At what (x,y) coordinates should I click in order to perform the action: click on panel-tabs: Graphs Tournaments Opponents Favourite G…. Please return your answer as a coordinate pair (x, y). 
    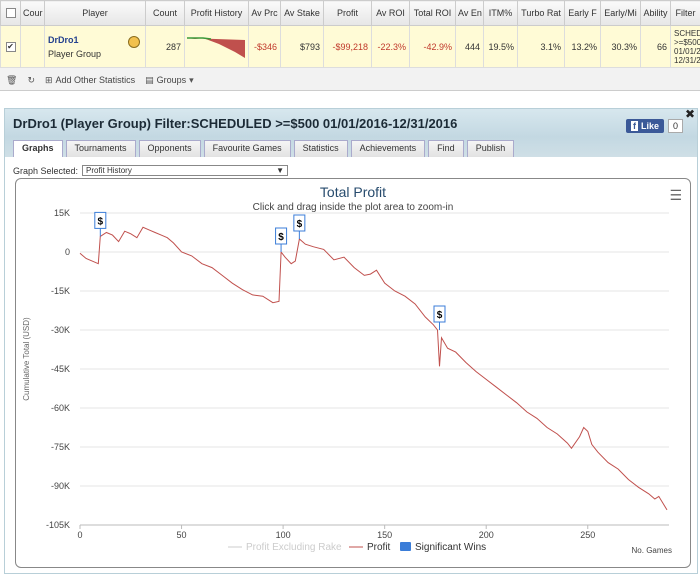
    Looking at the image, I should click on (351, 147).